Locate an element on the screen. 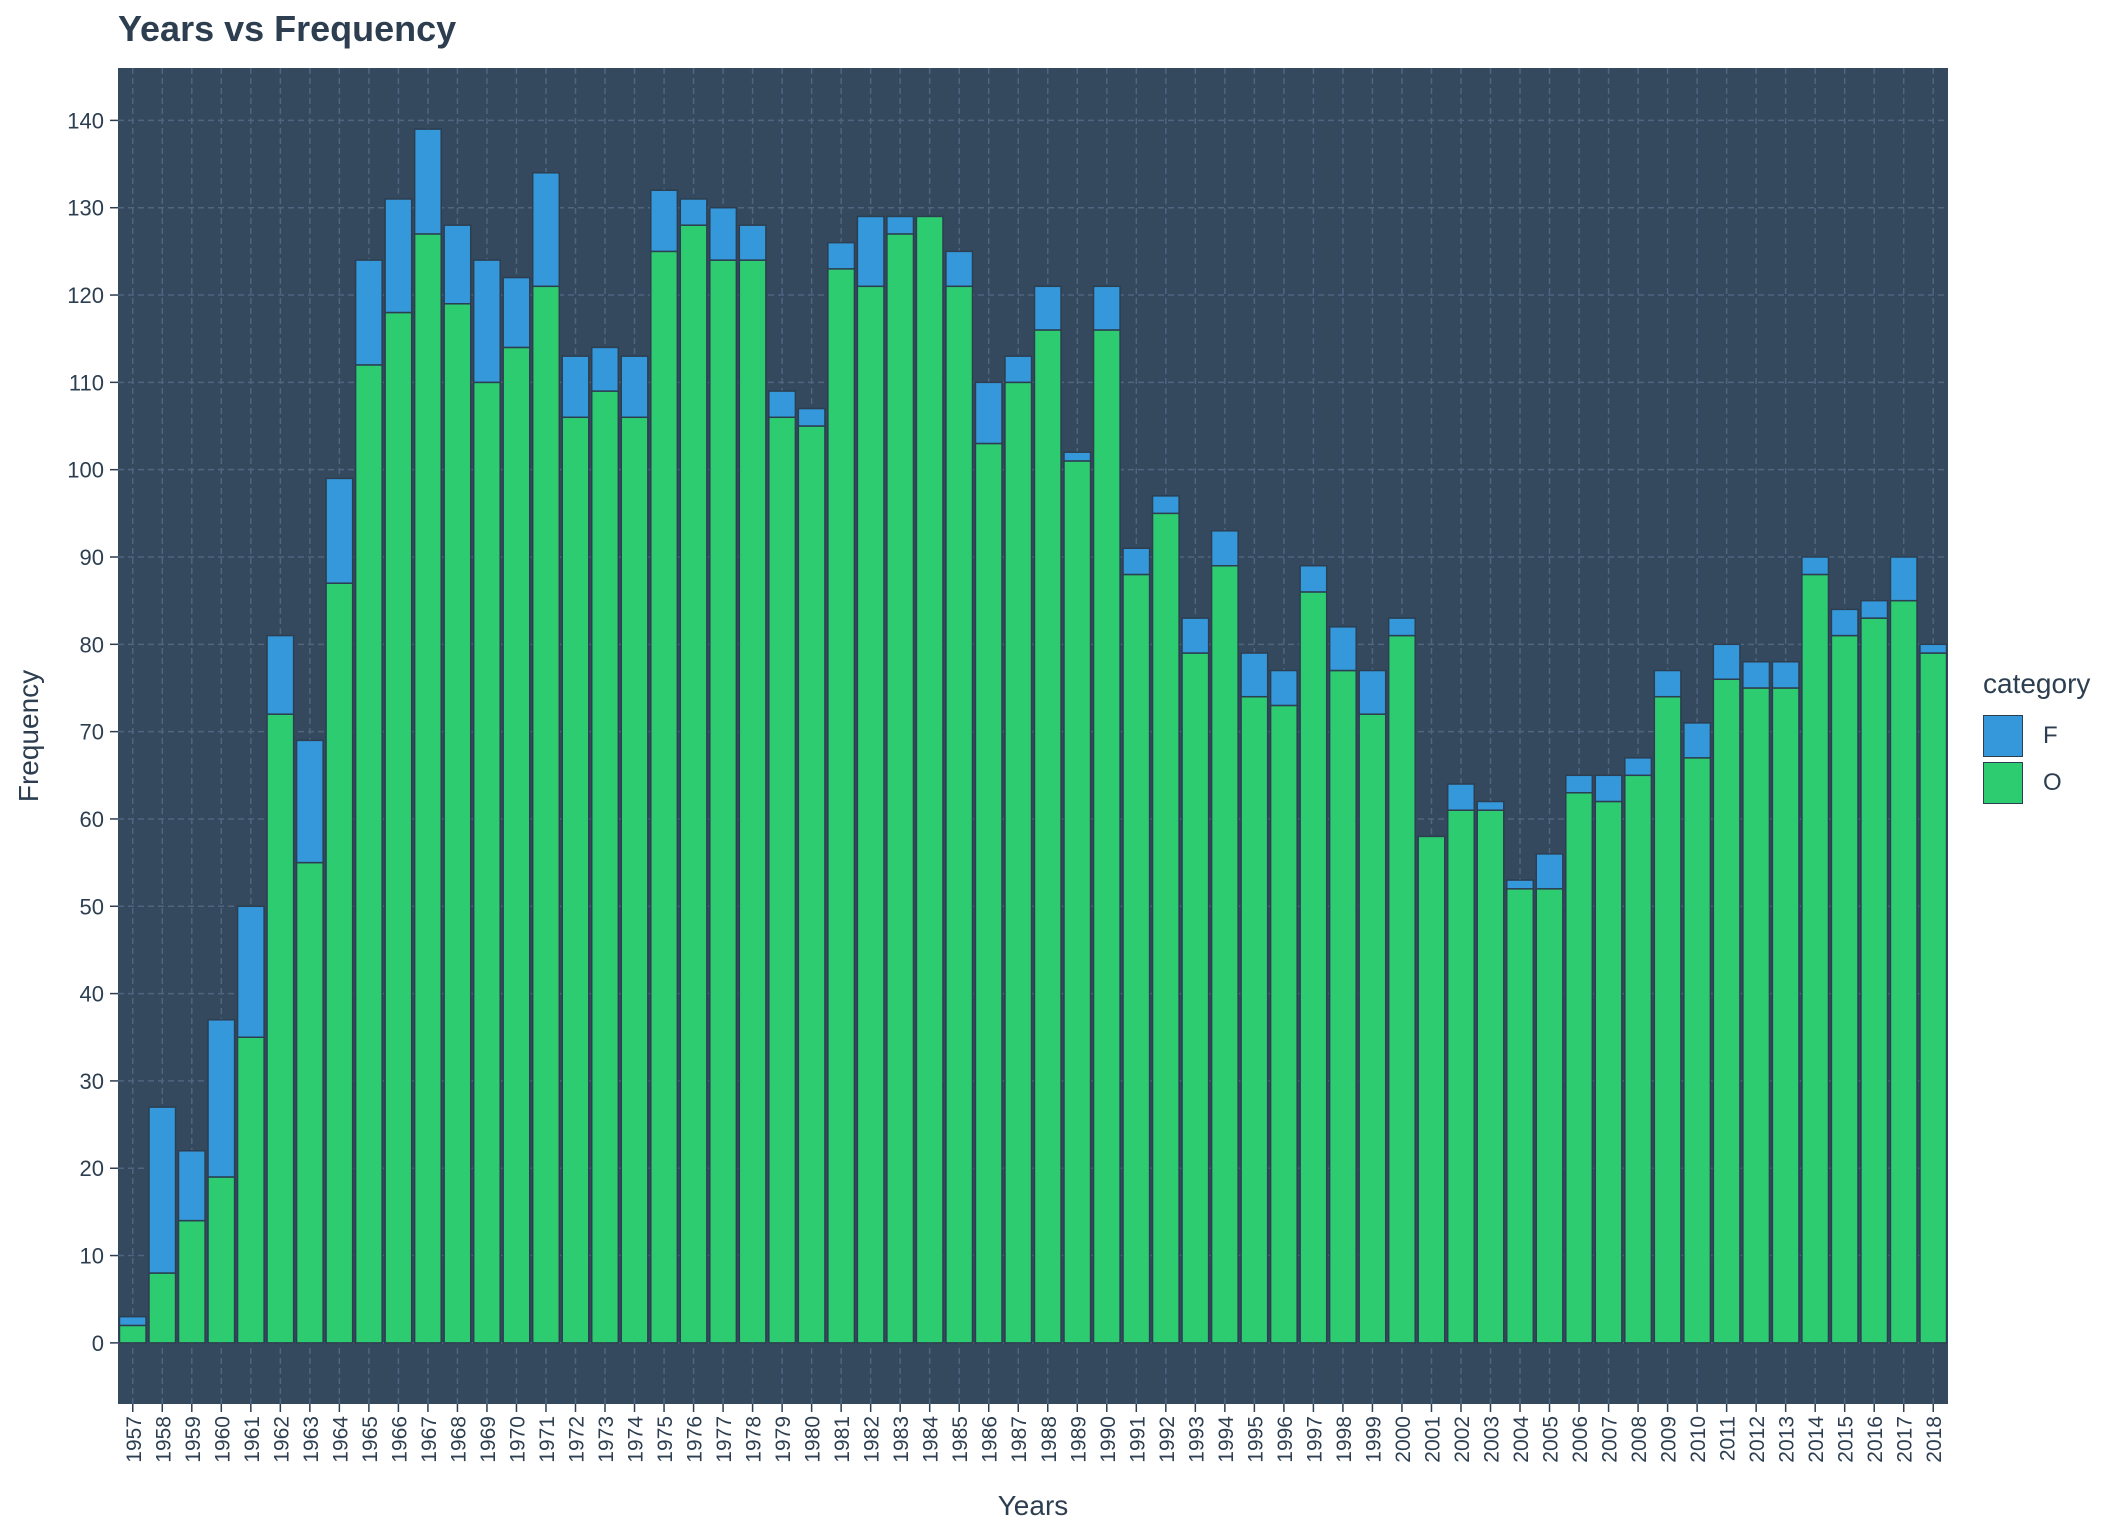 Image resolution: width=2112 pixels, height=1536 pixels. bar-o-1996 is located at coordinates (1283, 1024).